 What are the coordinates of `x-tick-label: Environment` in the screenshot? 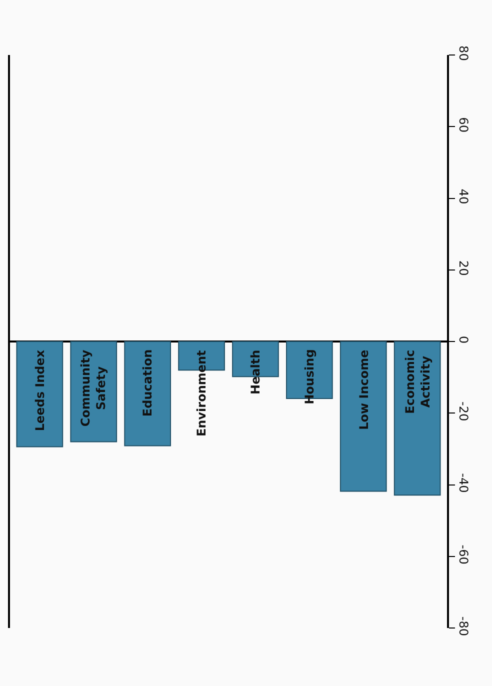 It's located at (201, 393).